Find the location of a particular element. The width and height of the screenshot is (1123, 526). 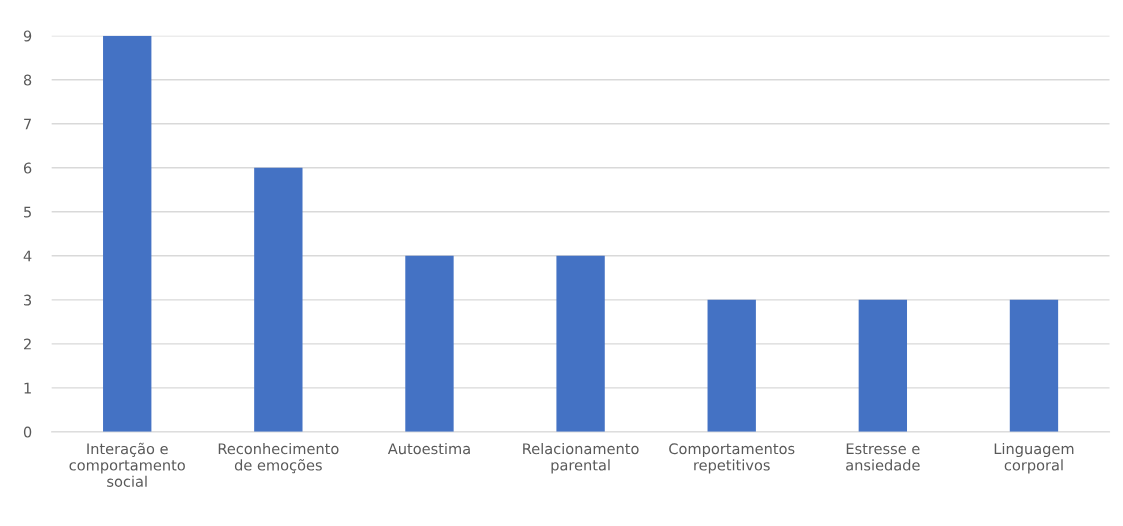

y-tick-label: 9 is located at coordinates (27, 36).